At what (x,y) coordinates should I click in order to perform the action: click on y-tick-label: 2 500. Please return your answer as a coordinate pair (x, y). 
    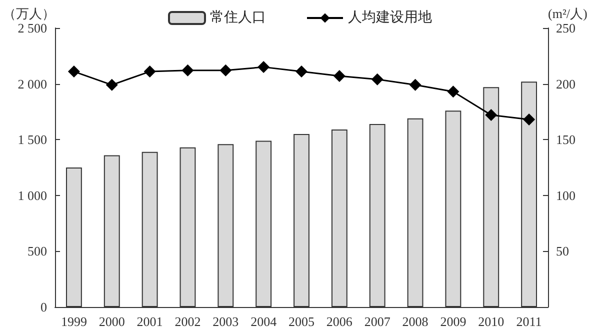
    Looking at the image, I should click on (32, 28).